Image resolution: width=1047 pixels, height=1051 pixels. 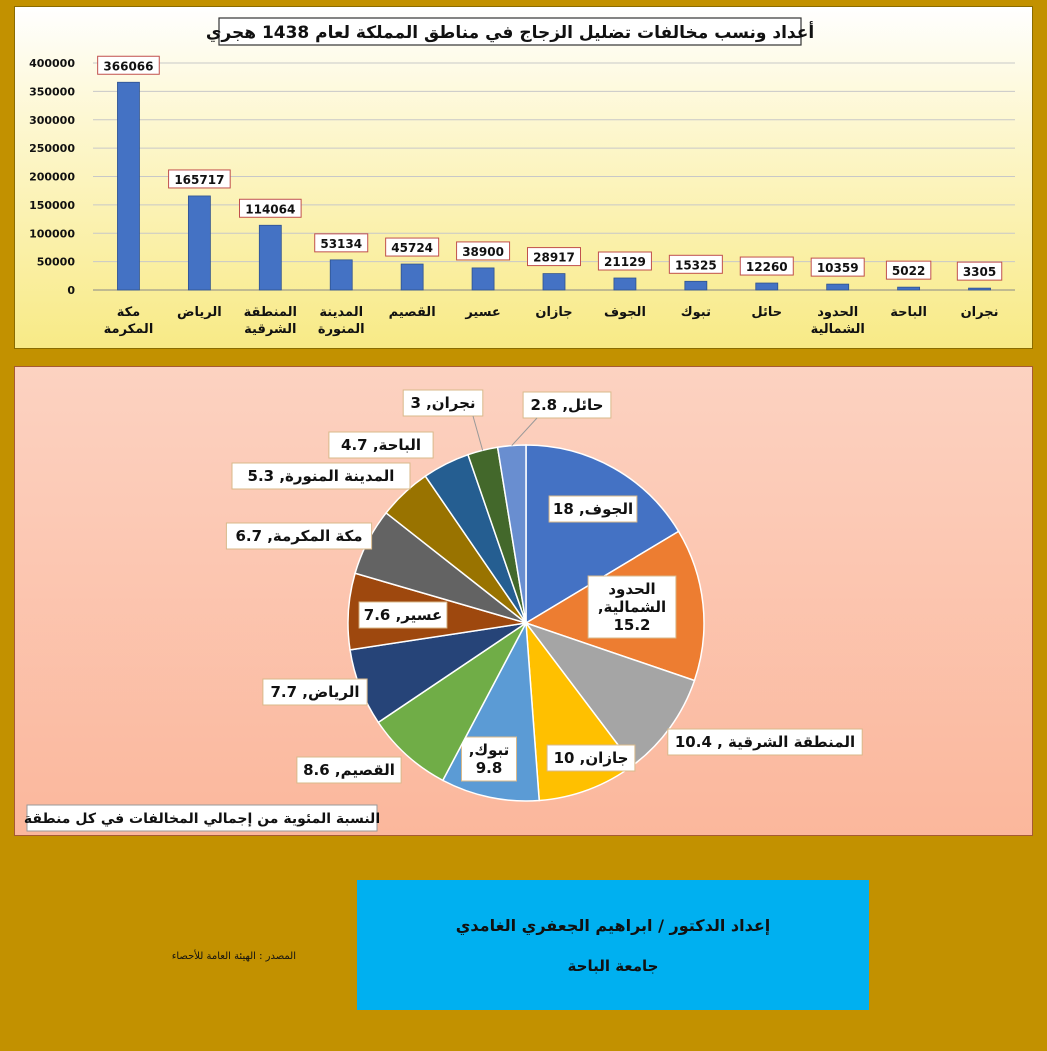 I want to click on slice-label: عسير, 7.6, so click(x=403, y=615).